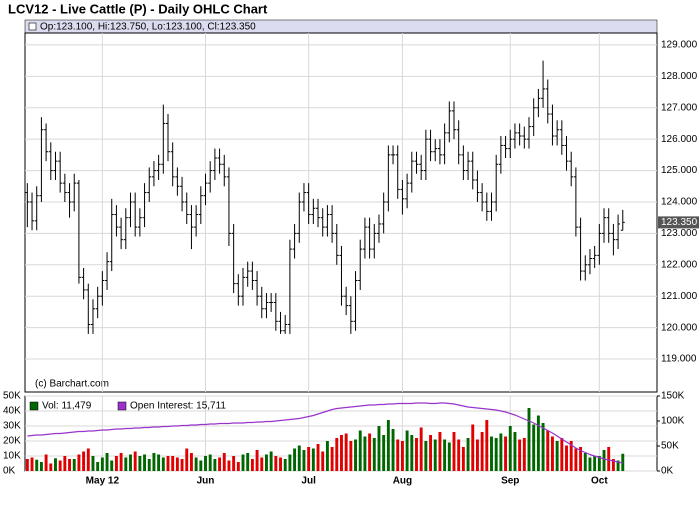 The width and height of the screenshot is (700, 512). I want to click on volume-bars, so click(325, 439).